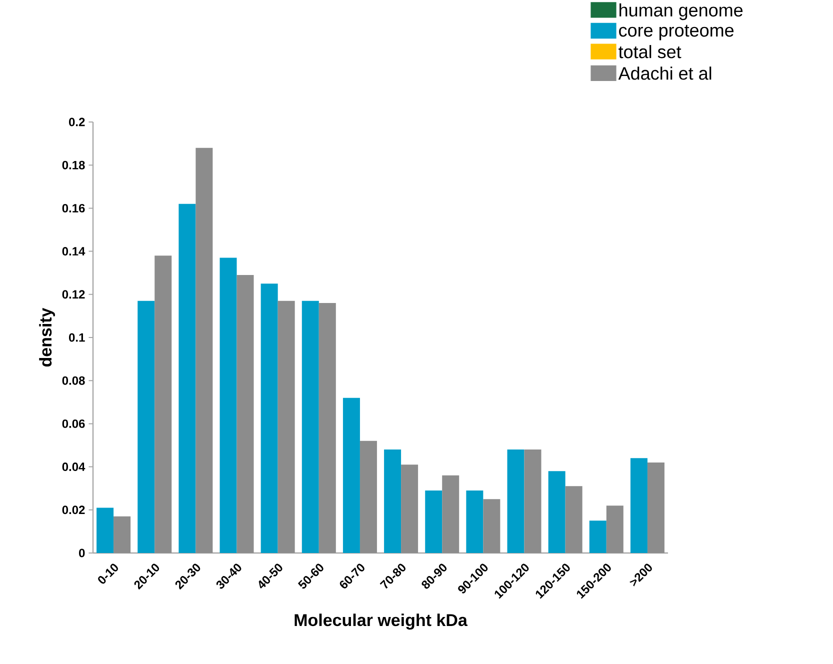 The image size is (833, 664). Describe the element at coordinates (381, 622) in the screenshot. I see `x-axis-title: Molecular weight kDa` at that location.